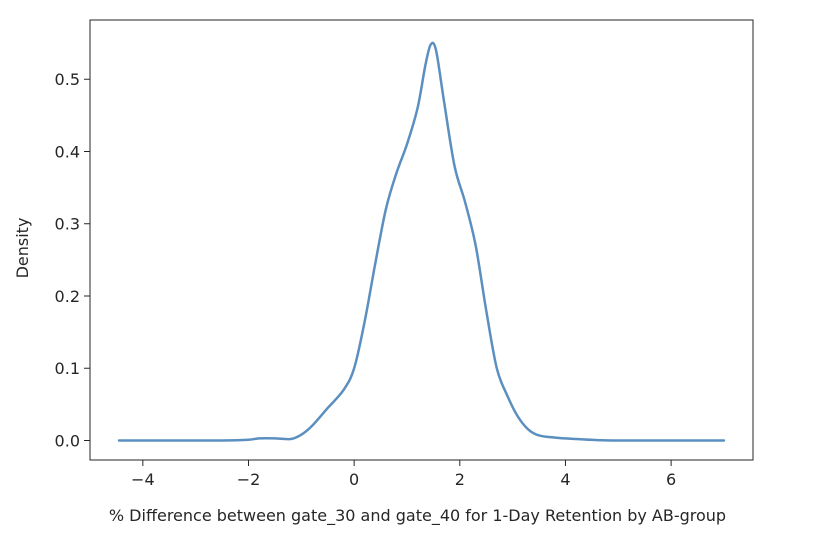  I want to click on y-tick-label: 0.2, so click(67, 296).